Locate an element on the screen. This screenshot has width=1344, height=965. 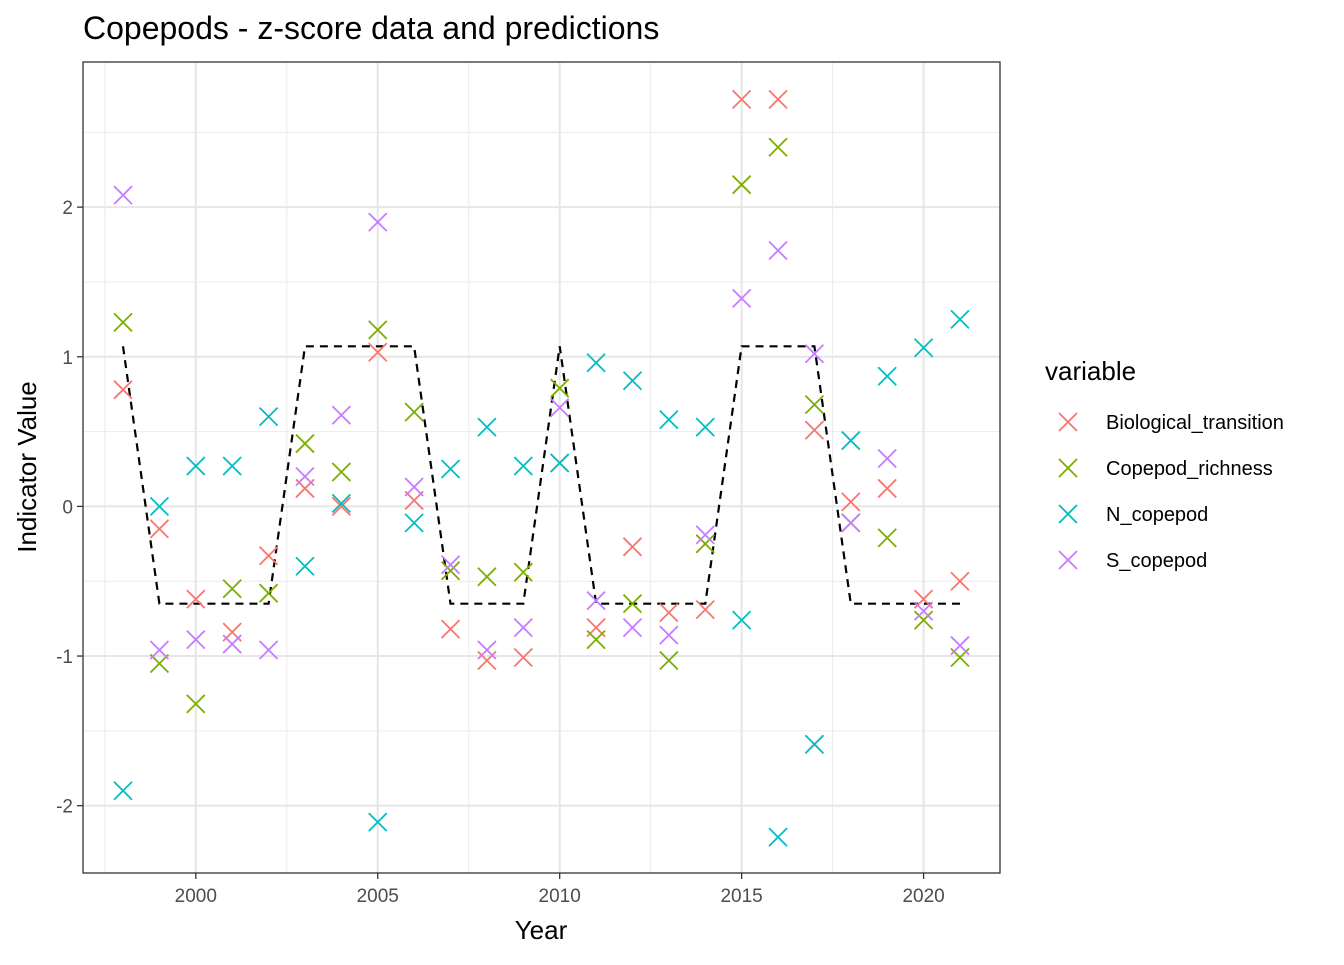
x-tick-label: 2005 is located at coordinates (378, 896).